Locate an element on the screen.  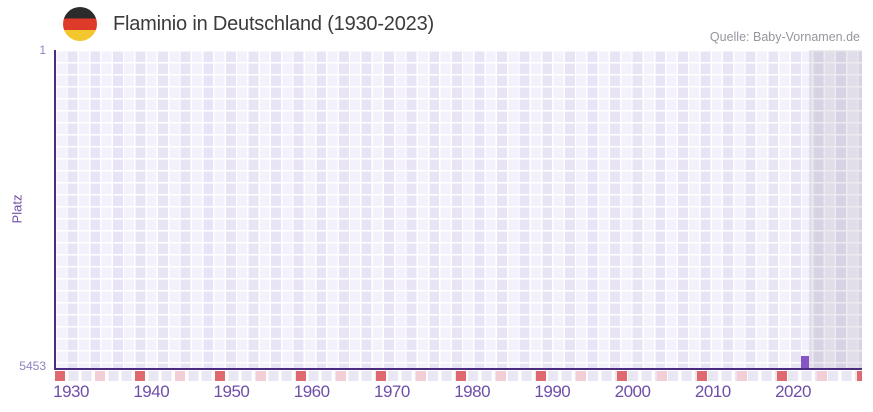
x-tick-label: 1990 is located at coordinates (552, 391).